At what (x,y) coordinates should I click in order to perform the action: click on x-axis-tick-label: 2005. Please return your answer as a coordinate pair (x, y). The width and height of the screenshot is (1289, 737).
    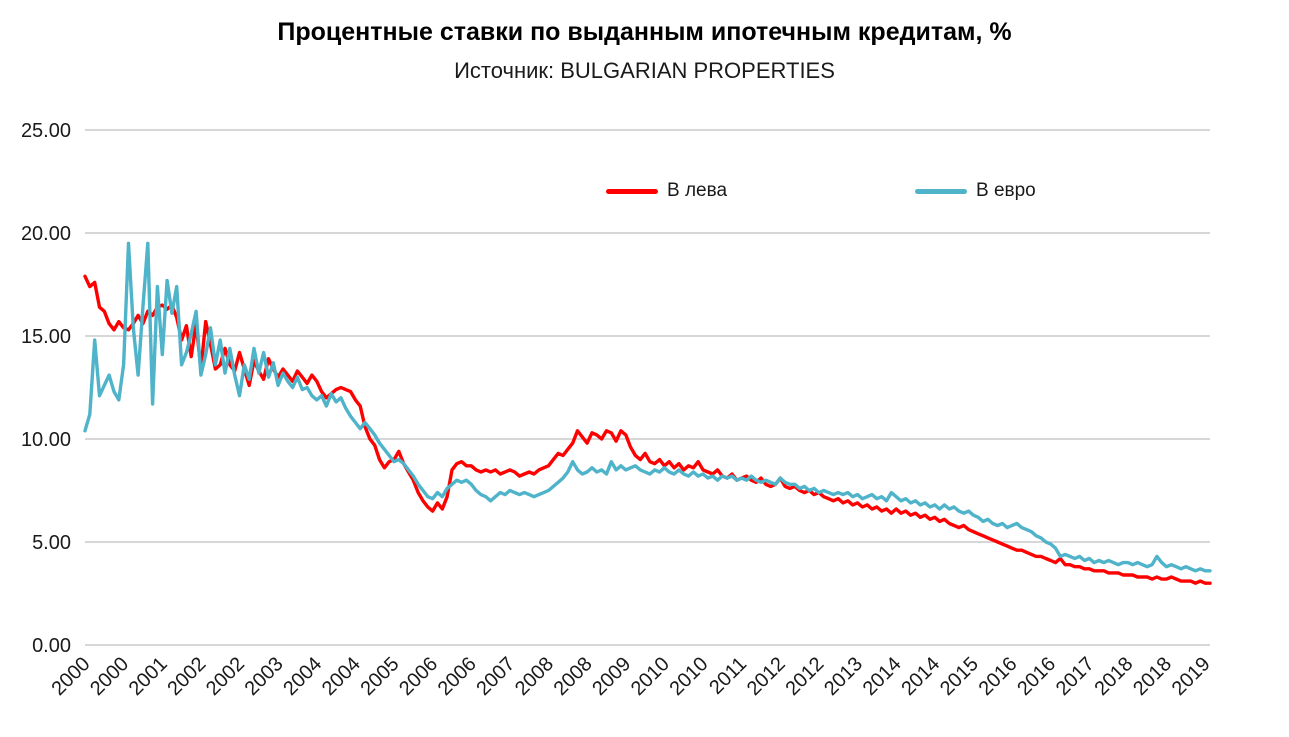
    Looking at the image, I should click on (380, 676).